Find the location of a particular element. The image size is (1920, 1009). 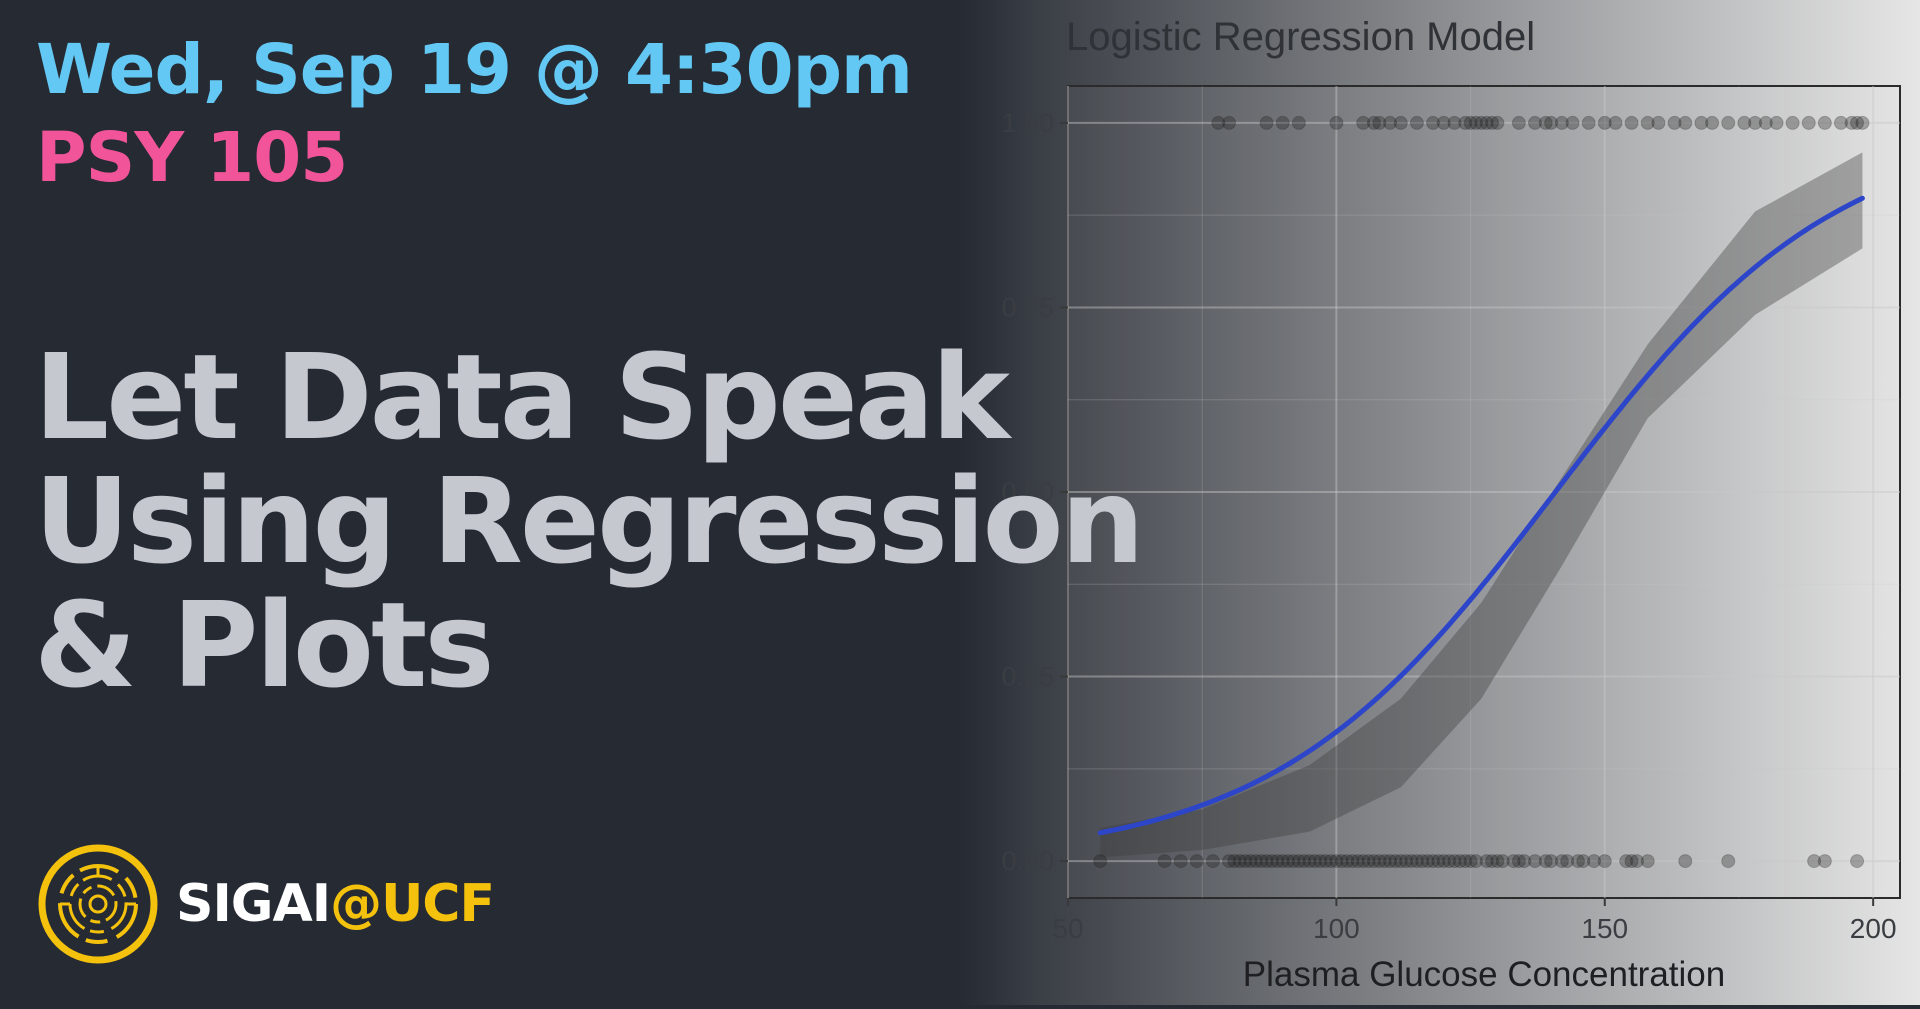

x-tick-label: 200 is located at coordinates (1873, 928).